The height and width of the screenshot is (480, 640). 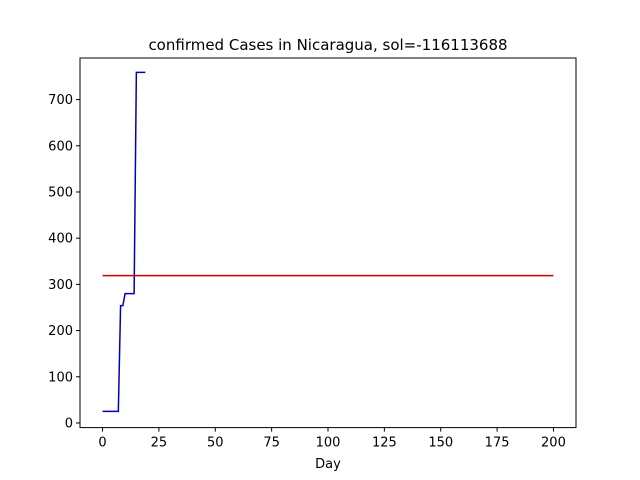 What do you see at coordinates (60, 192) in the screenshot?
I see `y-tick-label: 500` at bounding box center [60, 192].